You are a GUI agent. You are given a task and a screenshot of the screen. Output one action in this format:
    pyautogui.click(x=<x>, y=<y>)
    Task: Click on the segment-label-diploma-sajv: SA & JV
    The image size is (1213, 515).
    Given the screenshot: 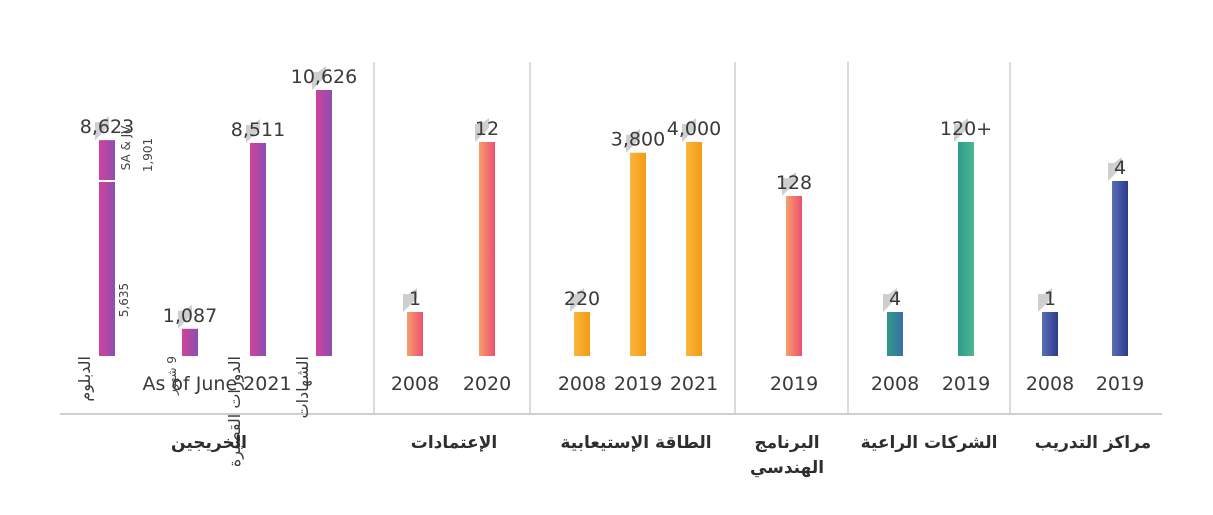 What is the action you would take?
    pyautogui.click(x=126, y=148)
    